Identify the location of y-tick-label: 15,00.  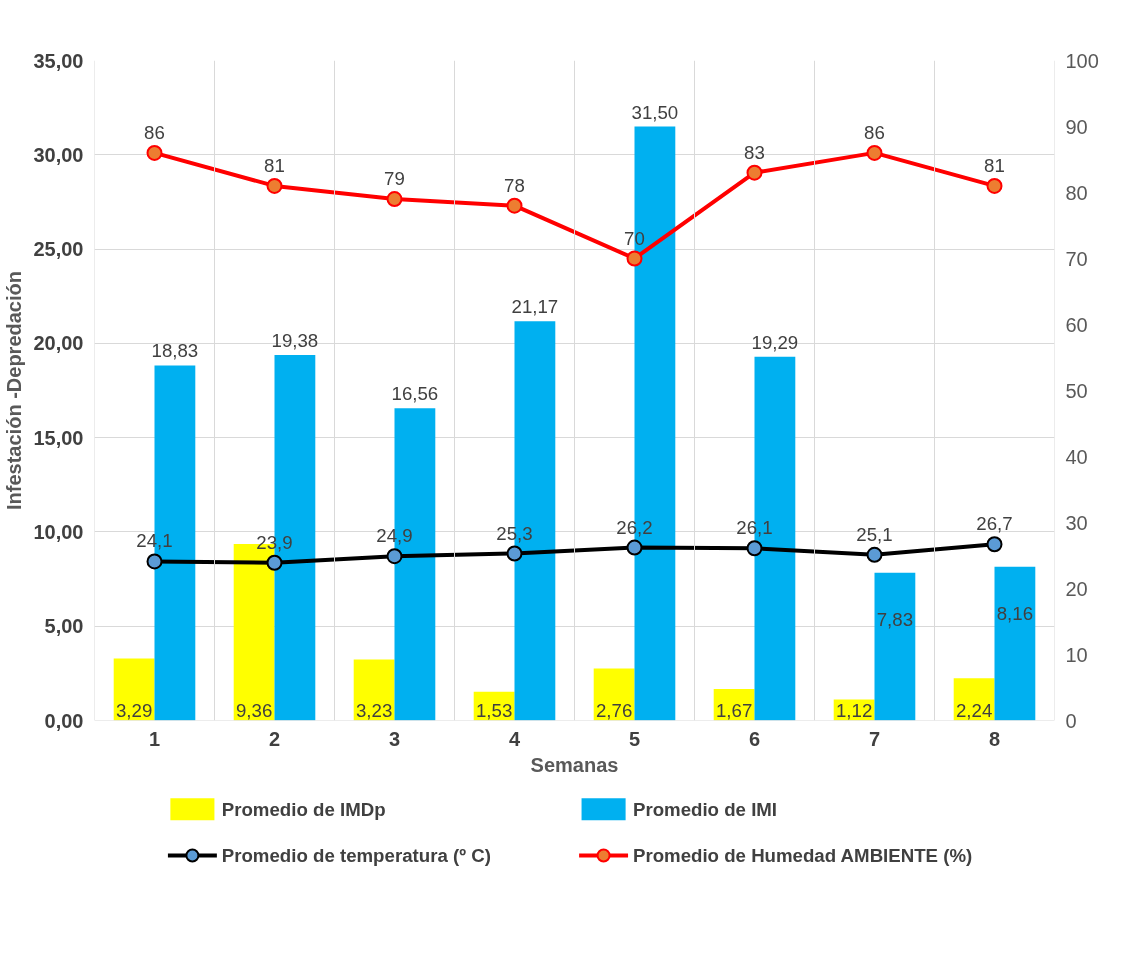
(58, 437).